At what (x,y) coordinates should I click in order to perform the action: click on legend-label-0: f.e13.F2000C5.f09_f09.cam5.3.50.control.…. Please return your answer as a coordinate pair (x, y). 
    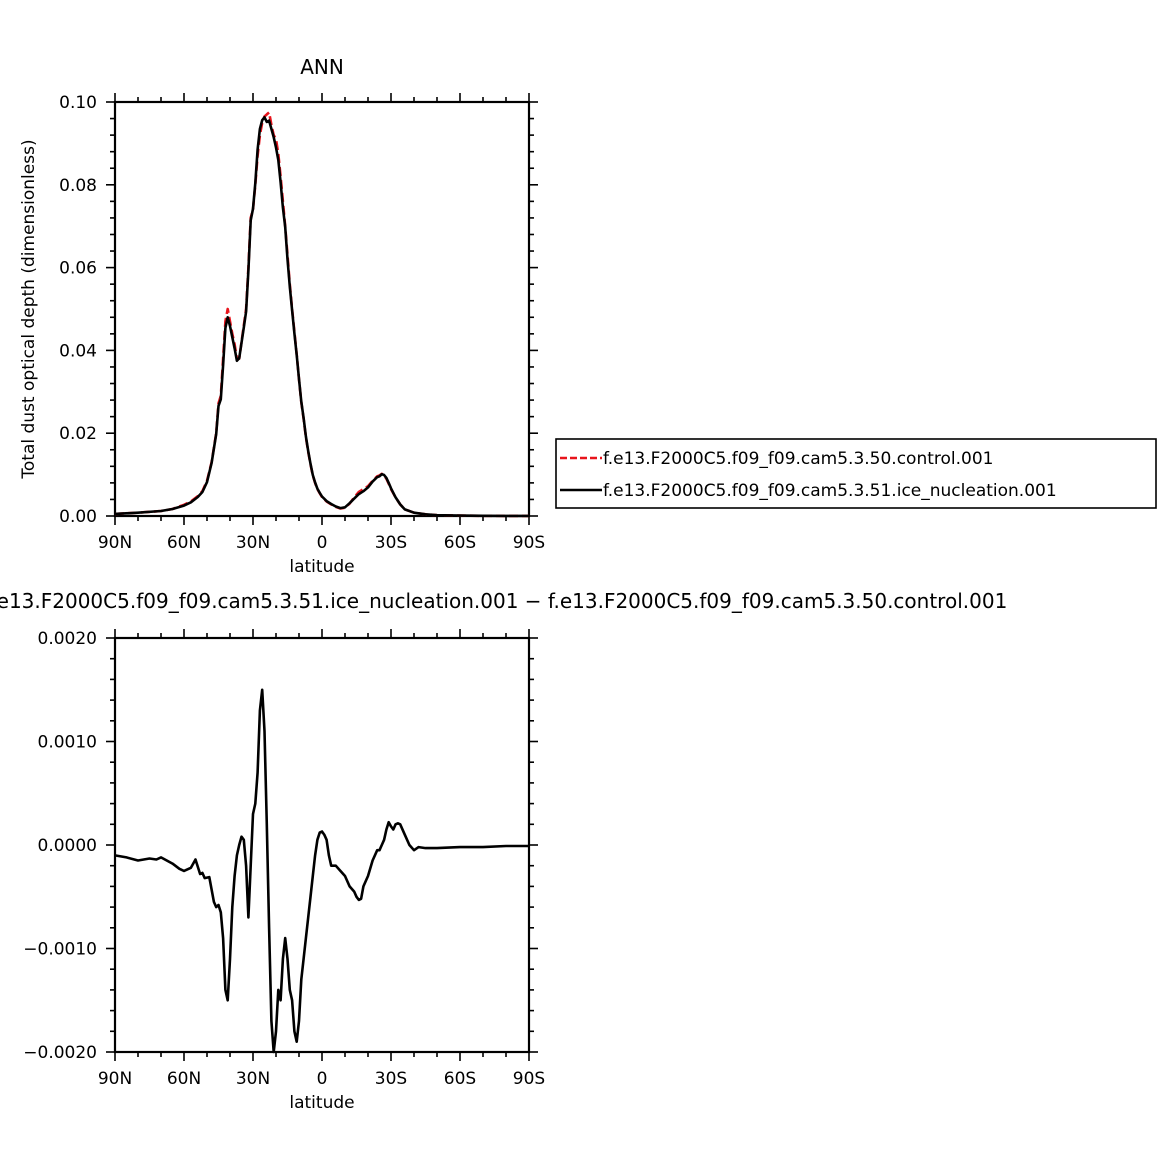
    Looking at the image, I should click on (798, 459).